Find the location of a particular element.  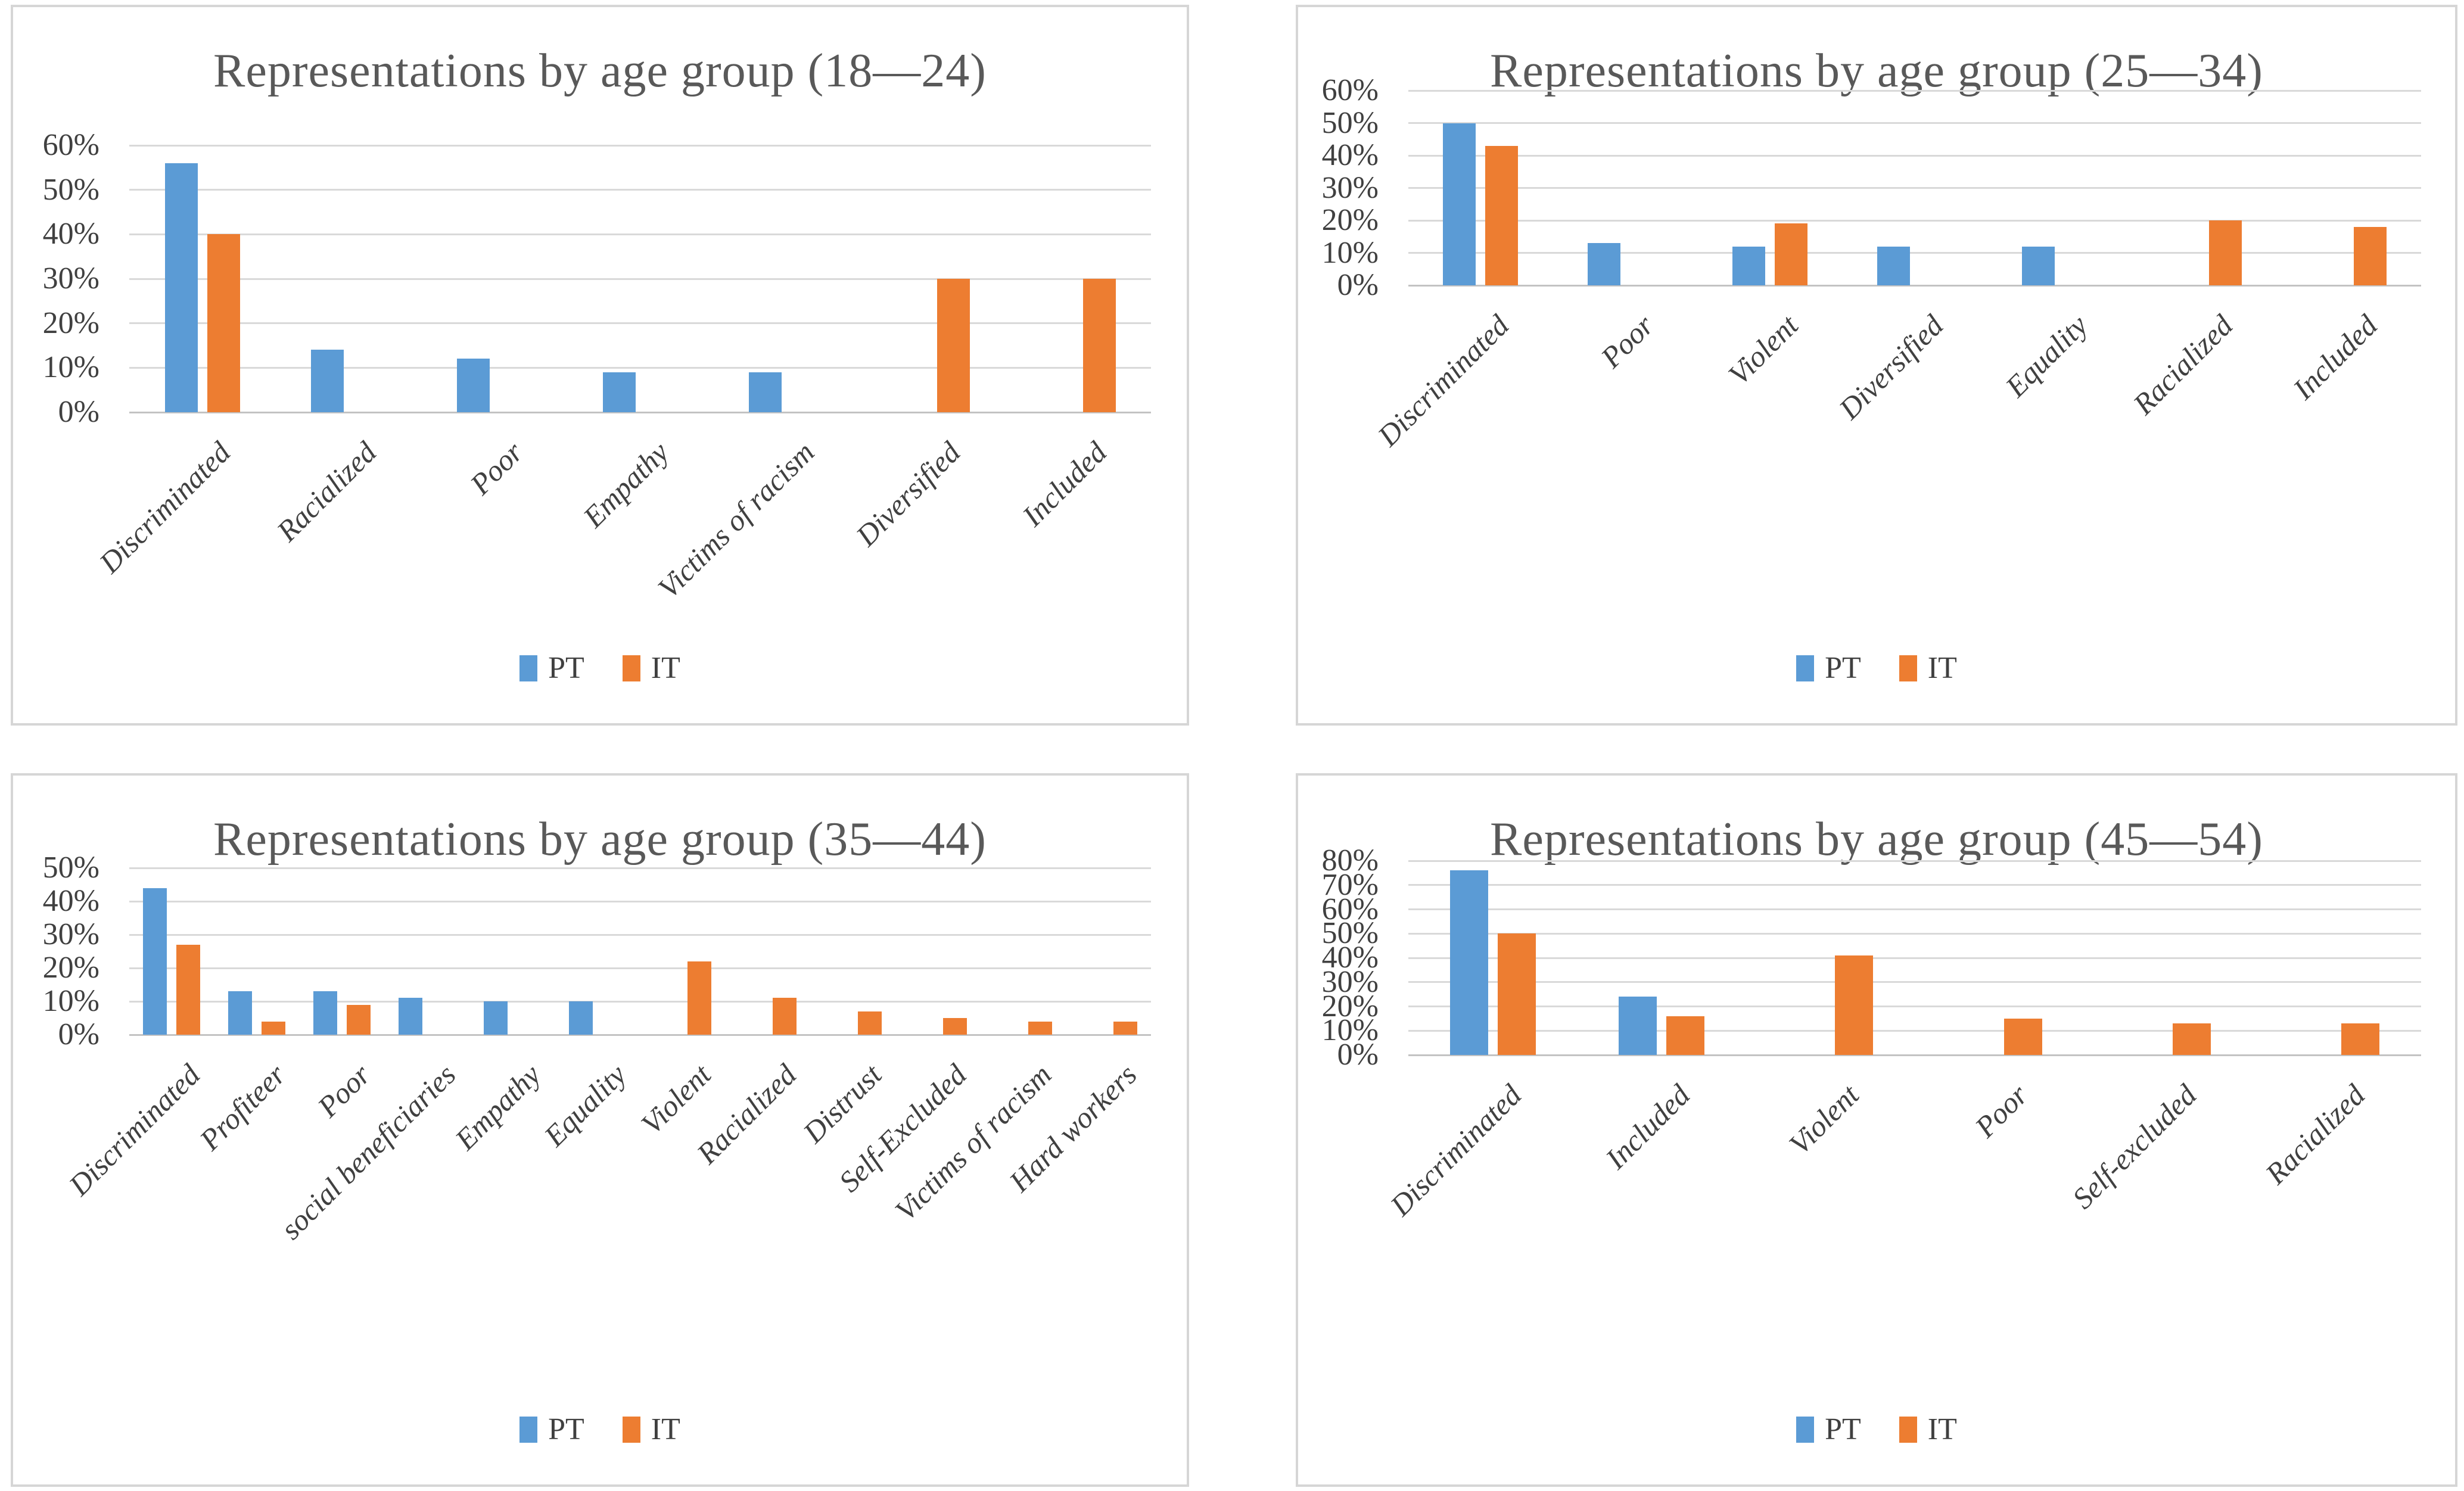

chart-title: Representations by age group (45—54) is located at coordinates (1876, 839).